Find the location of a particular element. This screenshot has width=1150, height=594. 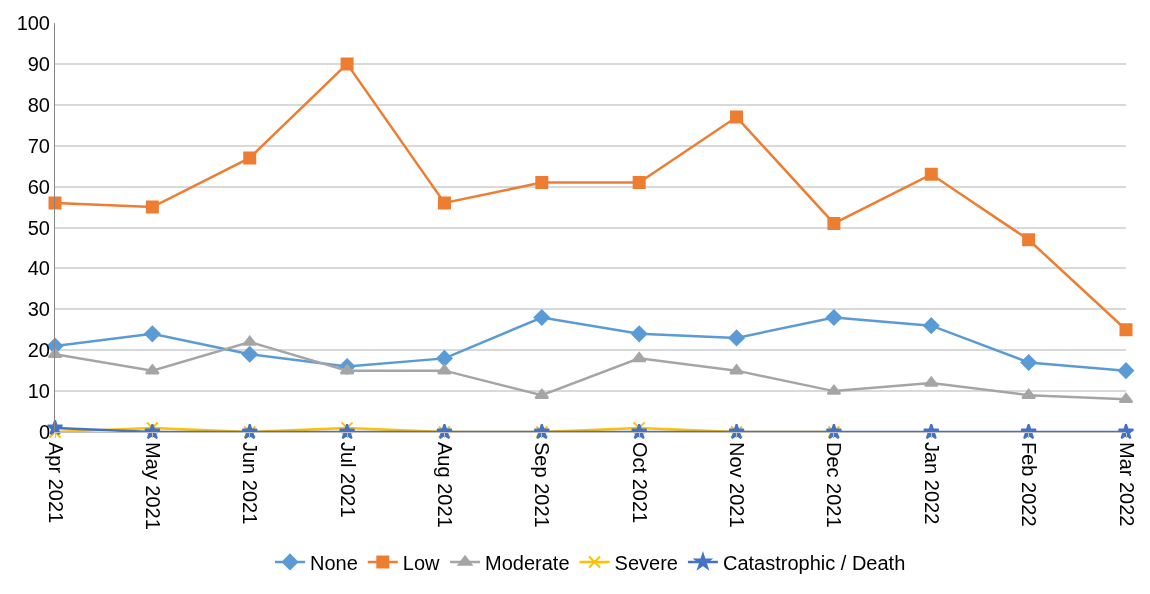

legend-label: Moderate is located at coordinates (527, 562).